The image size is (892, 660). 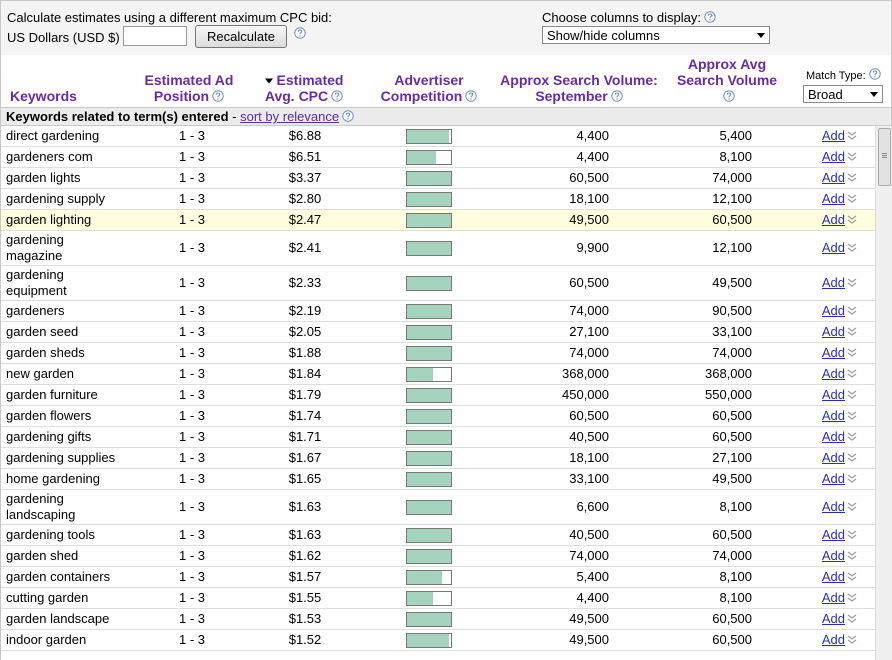 What do you see at coordinates (62, 199) in the screenshot?
I see `keyword: gardening supply` at bounding box center [62, 199].